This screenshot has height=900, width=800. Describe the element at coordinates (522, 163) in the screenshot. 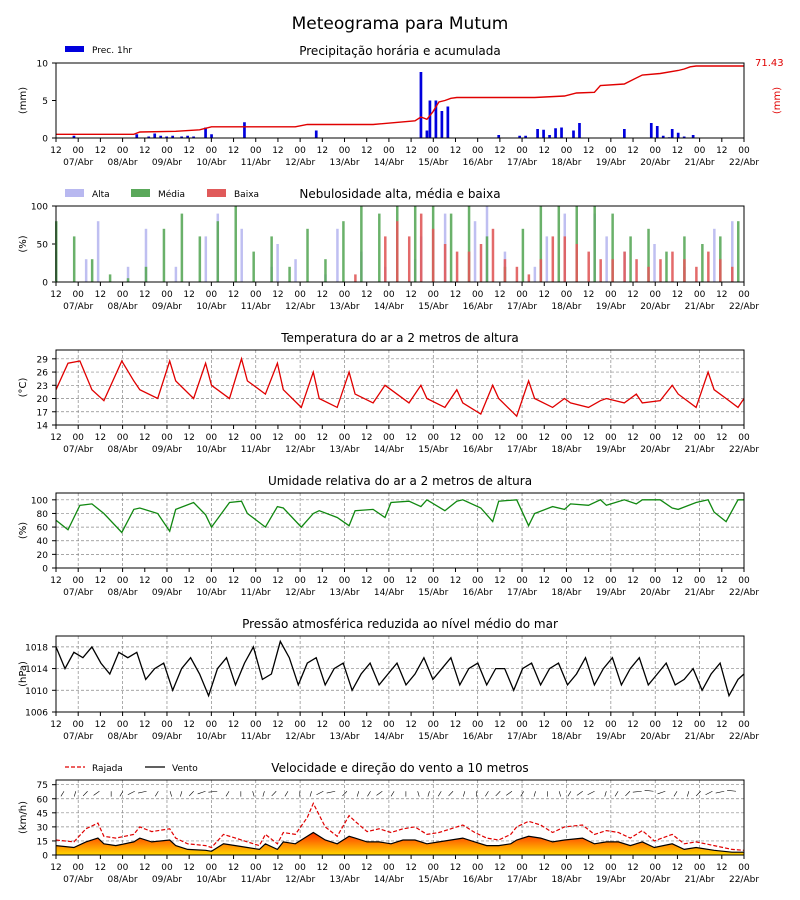

I see `precip-day-label: 17/Abr` at that location.